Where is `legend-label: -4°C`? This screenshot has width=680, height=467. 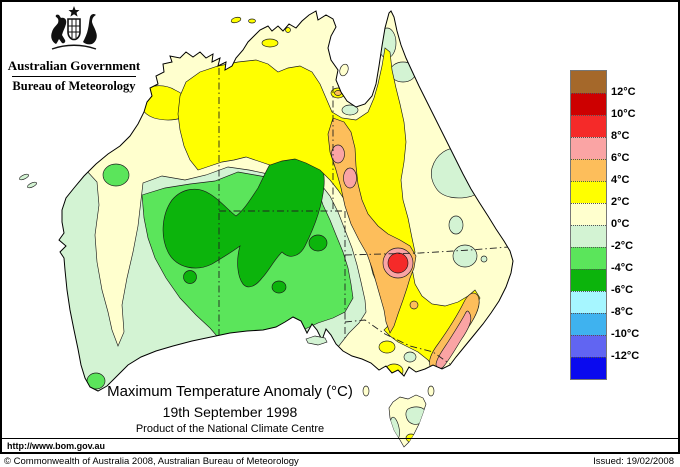
legend-label: -4°C is located at coordinates (622, 268).